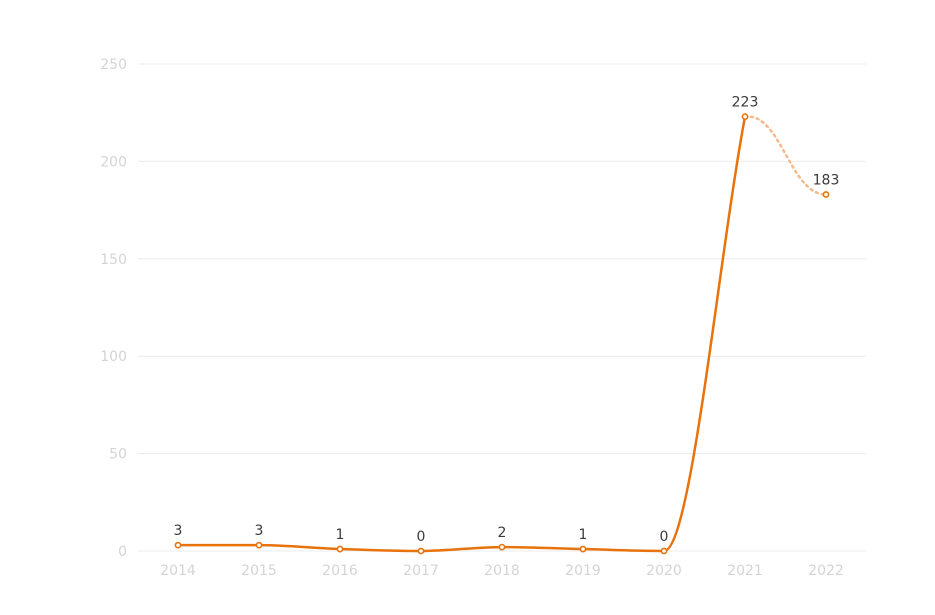  Describe the element at coordinates (259, 545) in the screenshot. I see `data-point-2015` at that location.